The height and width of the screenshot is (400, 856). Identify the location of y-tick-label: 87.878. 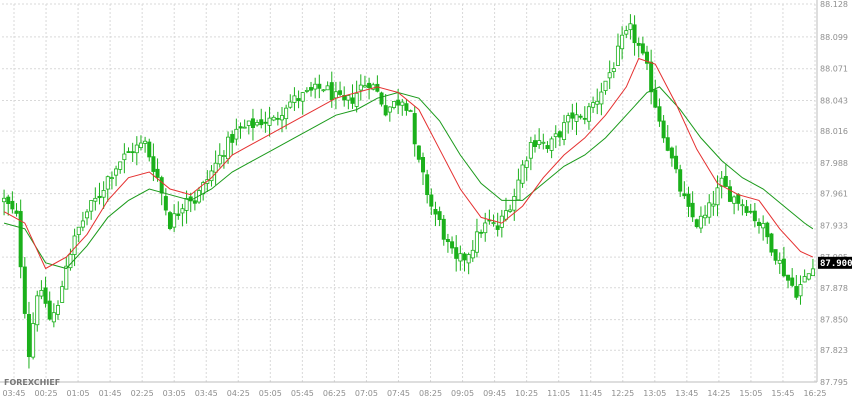
(834, 288).